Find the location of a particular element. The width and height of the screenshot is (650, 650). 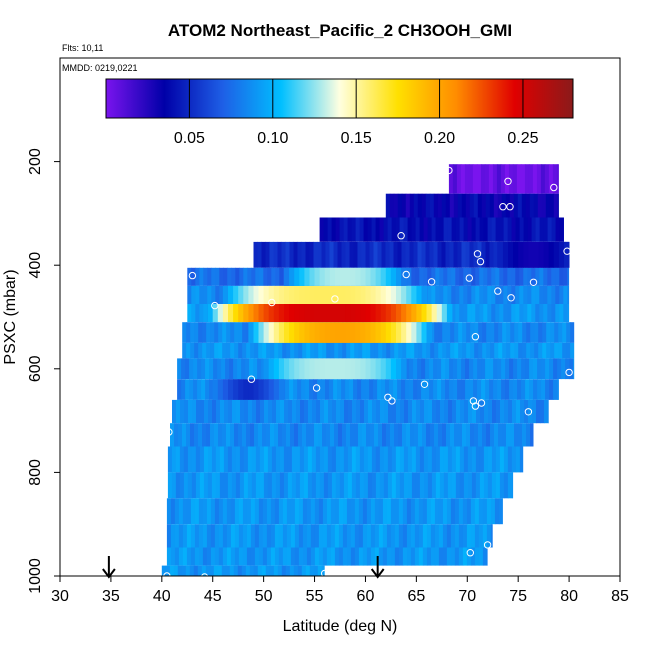

x-tick-label: 55 is located at coordinates (315, 596).